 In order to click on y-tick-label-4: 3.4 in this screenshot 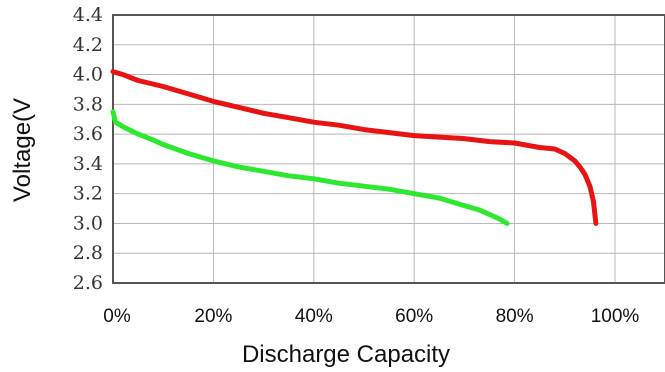, I will do `click(88, 164)`.